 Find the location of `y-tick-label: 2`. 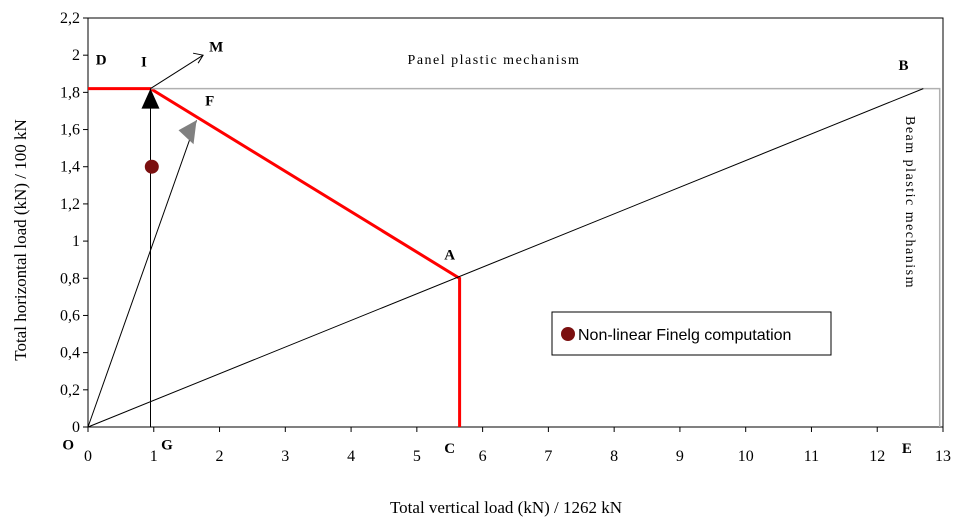

y-tick-label: 2 is located at coordinates (76, 55).